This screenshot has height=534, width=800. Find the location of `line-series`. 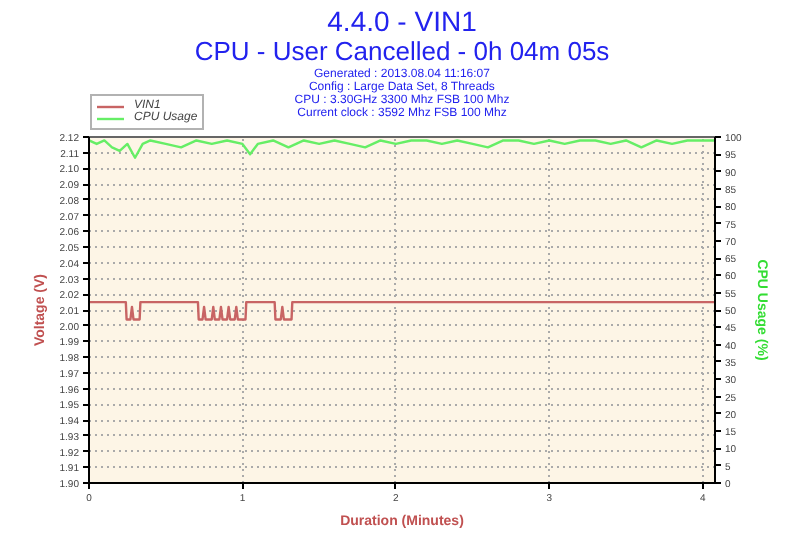

line-series is located at coordinates (402, 149).